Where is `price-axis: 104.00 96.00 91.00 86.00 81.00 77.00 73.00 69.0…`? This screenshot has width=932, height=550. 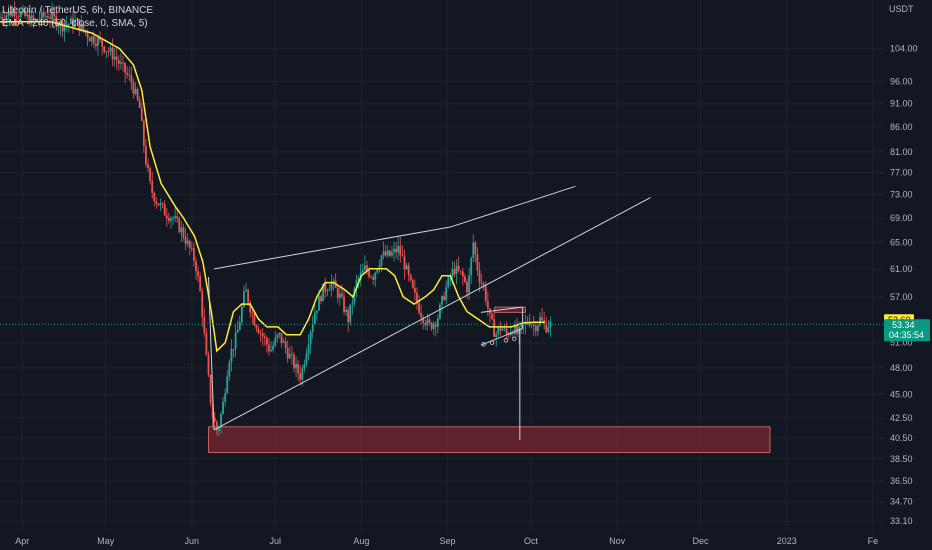
price-axis: 104.00 96.00 91.00 86.00 81.00 77.00 73.00 69.0… is located at coordinates (904, 285).